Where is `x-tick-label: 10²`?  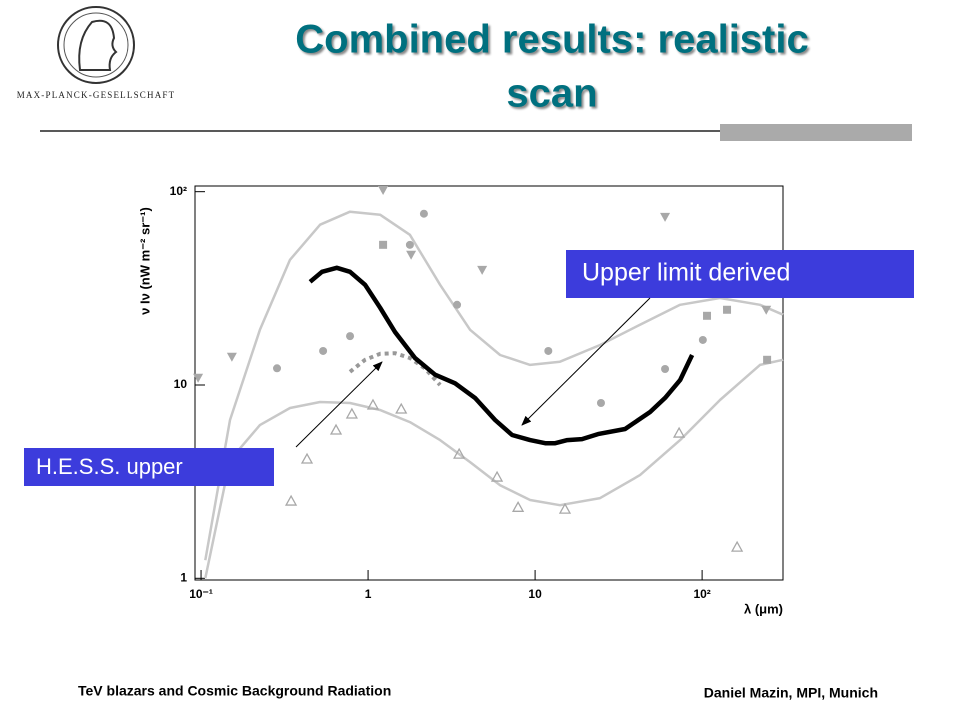 x-tick-label: 10² is located at coordinates (701, 594).